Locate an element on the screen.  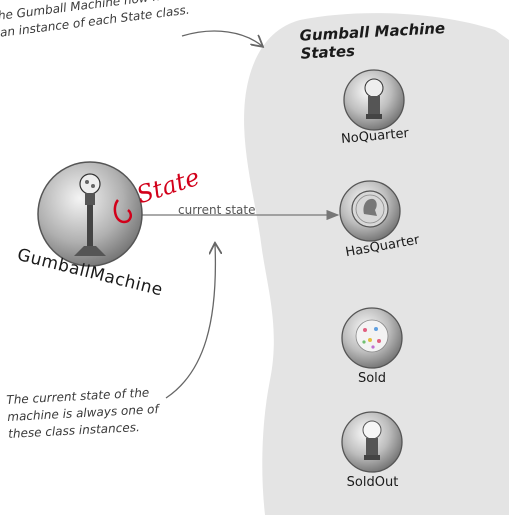
gumball-machine-node is located at coordinates (90, 214).